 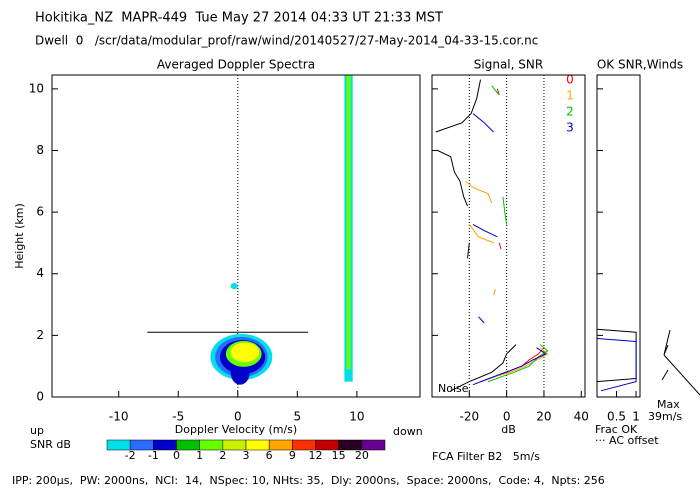 I want to click on colorbar-tick-label: 20, so click(x=362, y=455).